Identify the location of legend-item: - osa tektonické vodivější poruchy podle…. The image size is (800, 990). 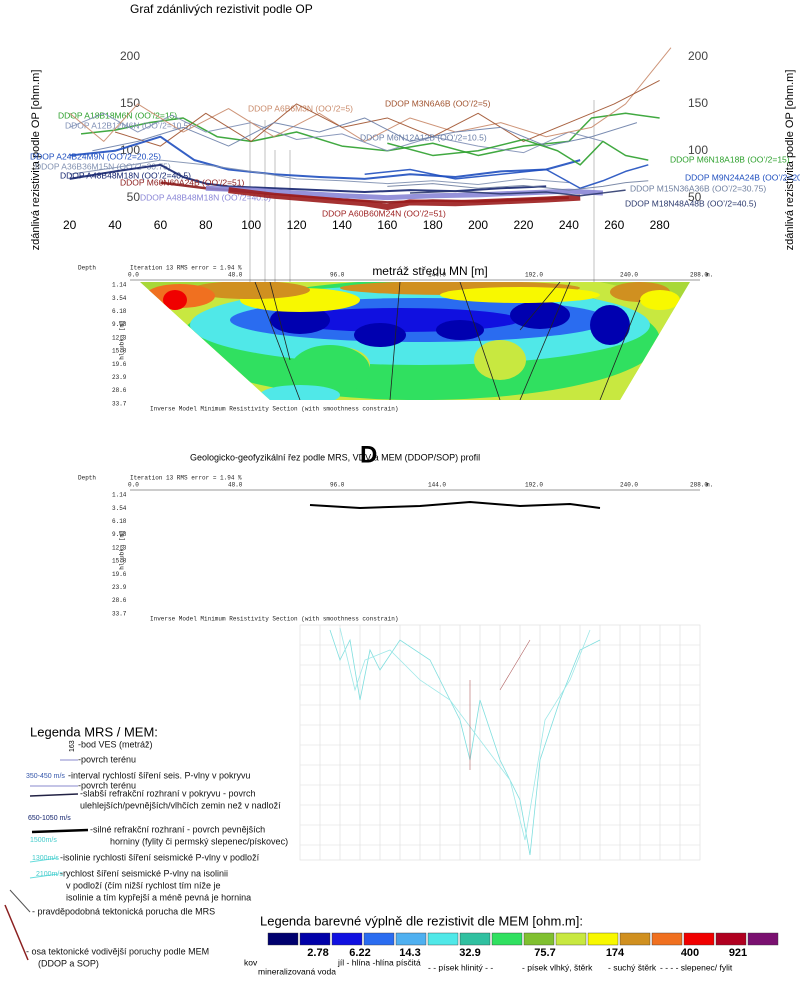
(117, 951).